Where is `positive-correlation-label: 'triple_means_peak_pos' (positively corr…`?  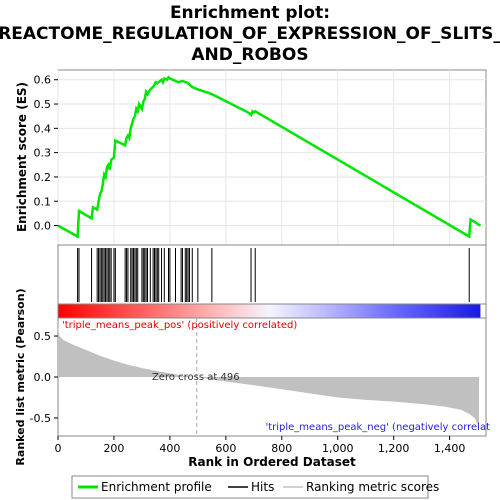
positive-correlation-label: 'triple_means_peak_pos' (positively corr… is located at coordinates (179, 325).